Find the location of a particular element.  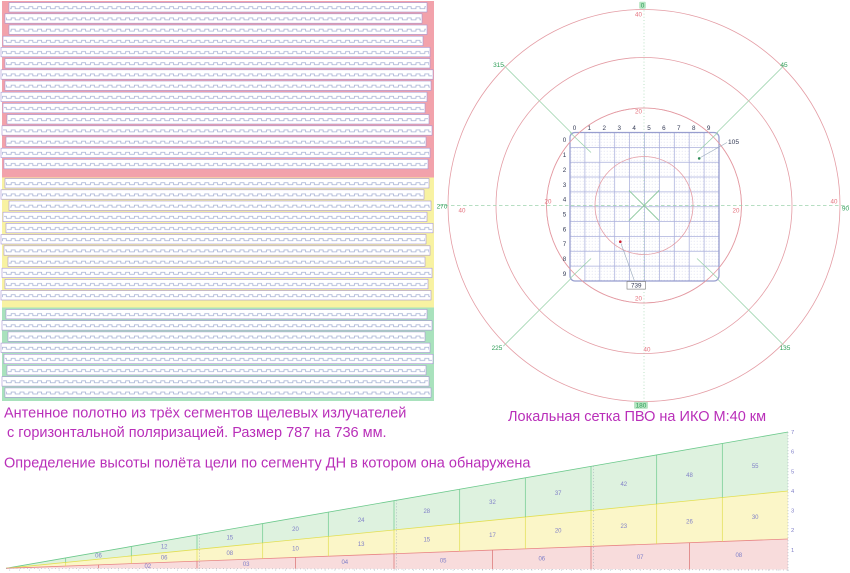

svg-text: 30 is located at coordinates (755, 518).